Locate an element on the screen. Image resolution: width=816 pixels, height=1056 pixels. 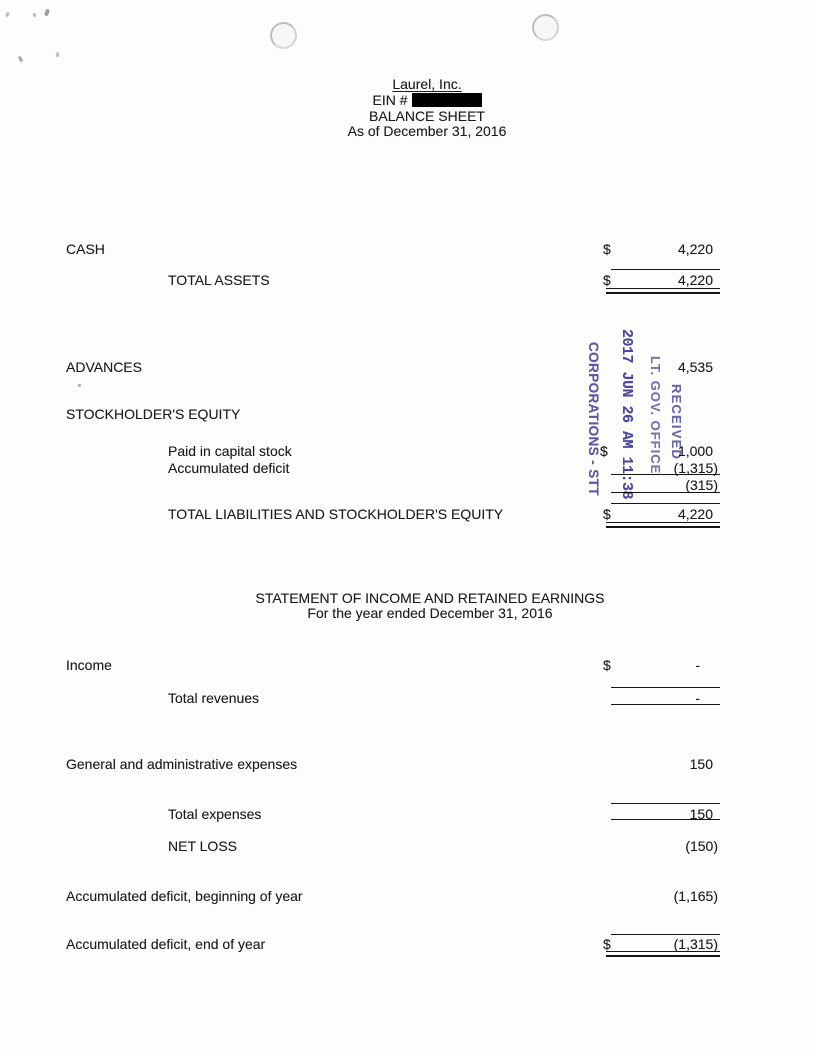
row-income: Income $ - is located at coordinates (408, 665).